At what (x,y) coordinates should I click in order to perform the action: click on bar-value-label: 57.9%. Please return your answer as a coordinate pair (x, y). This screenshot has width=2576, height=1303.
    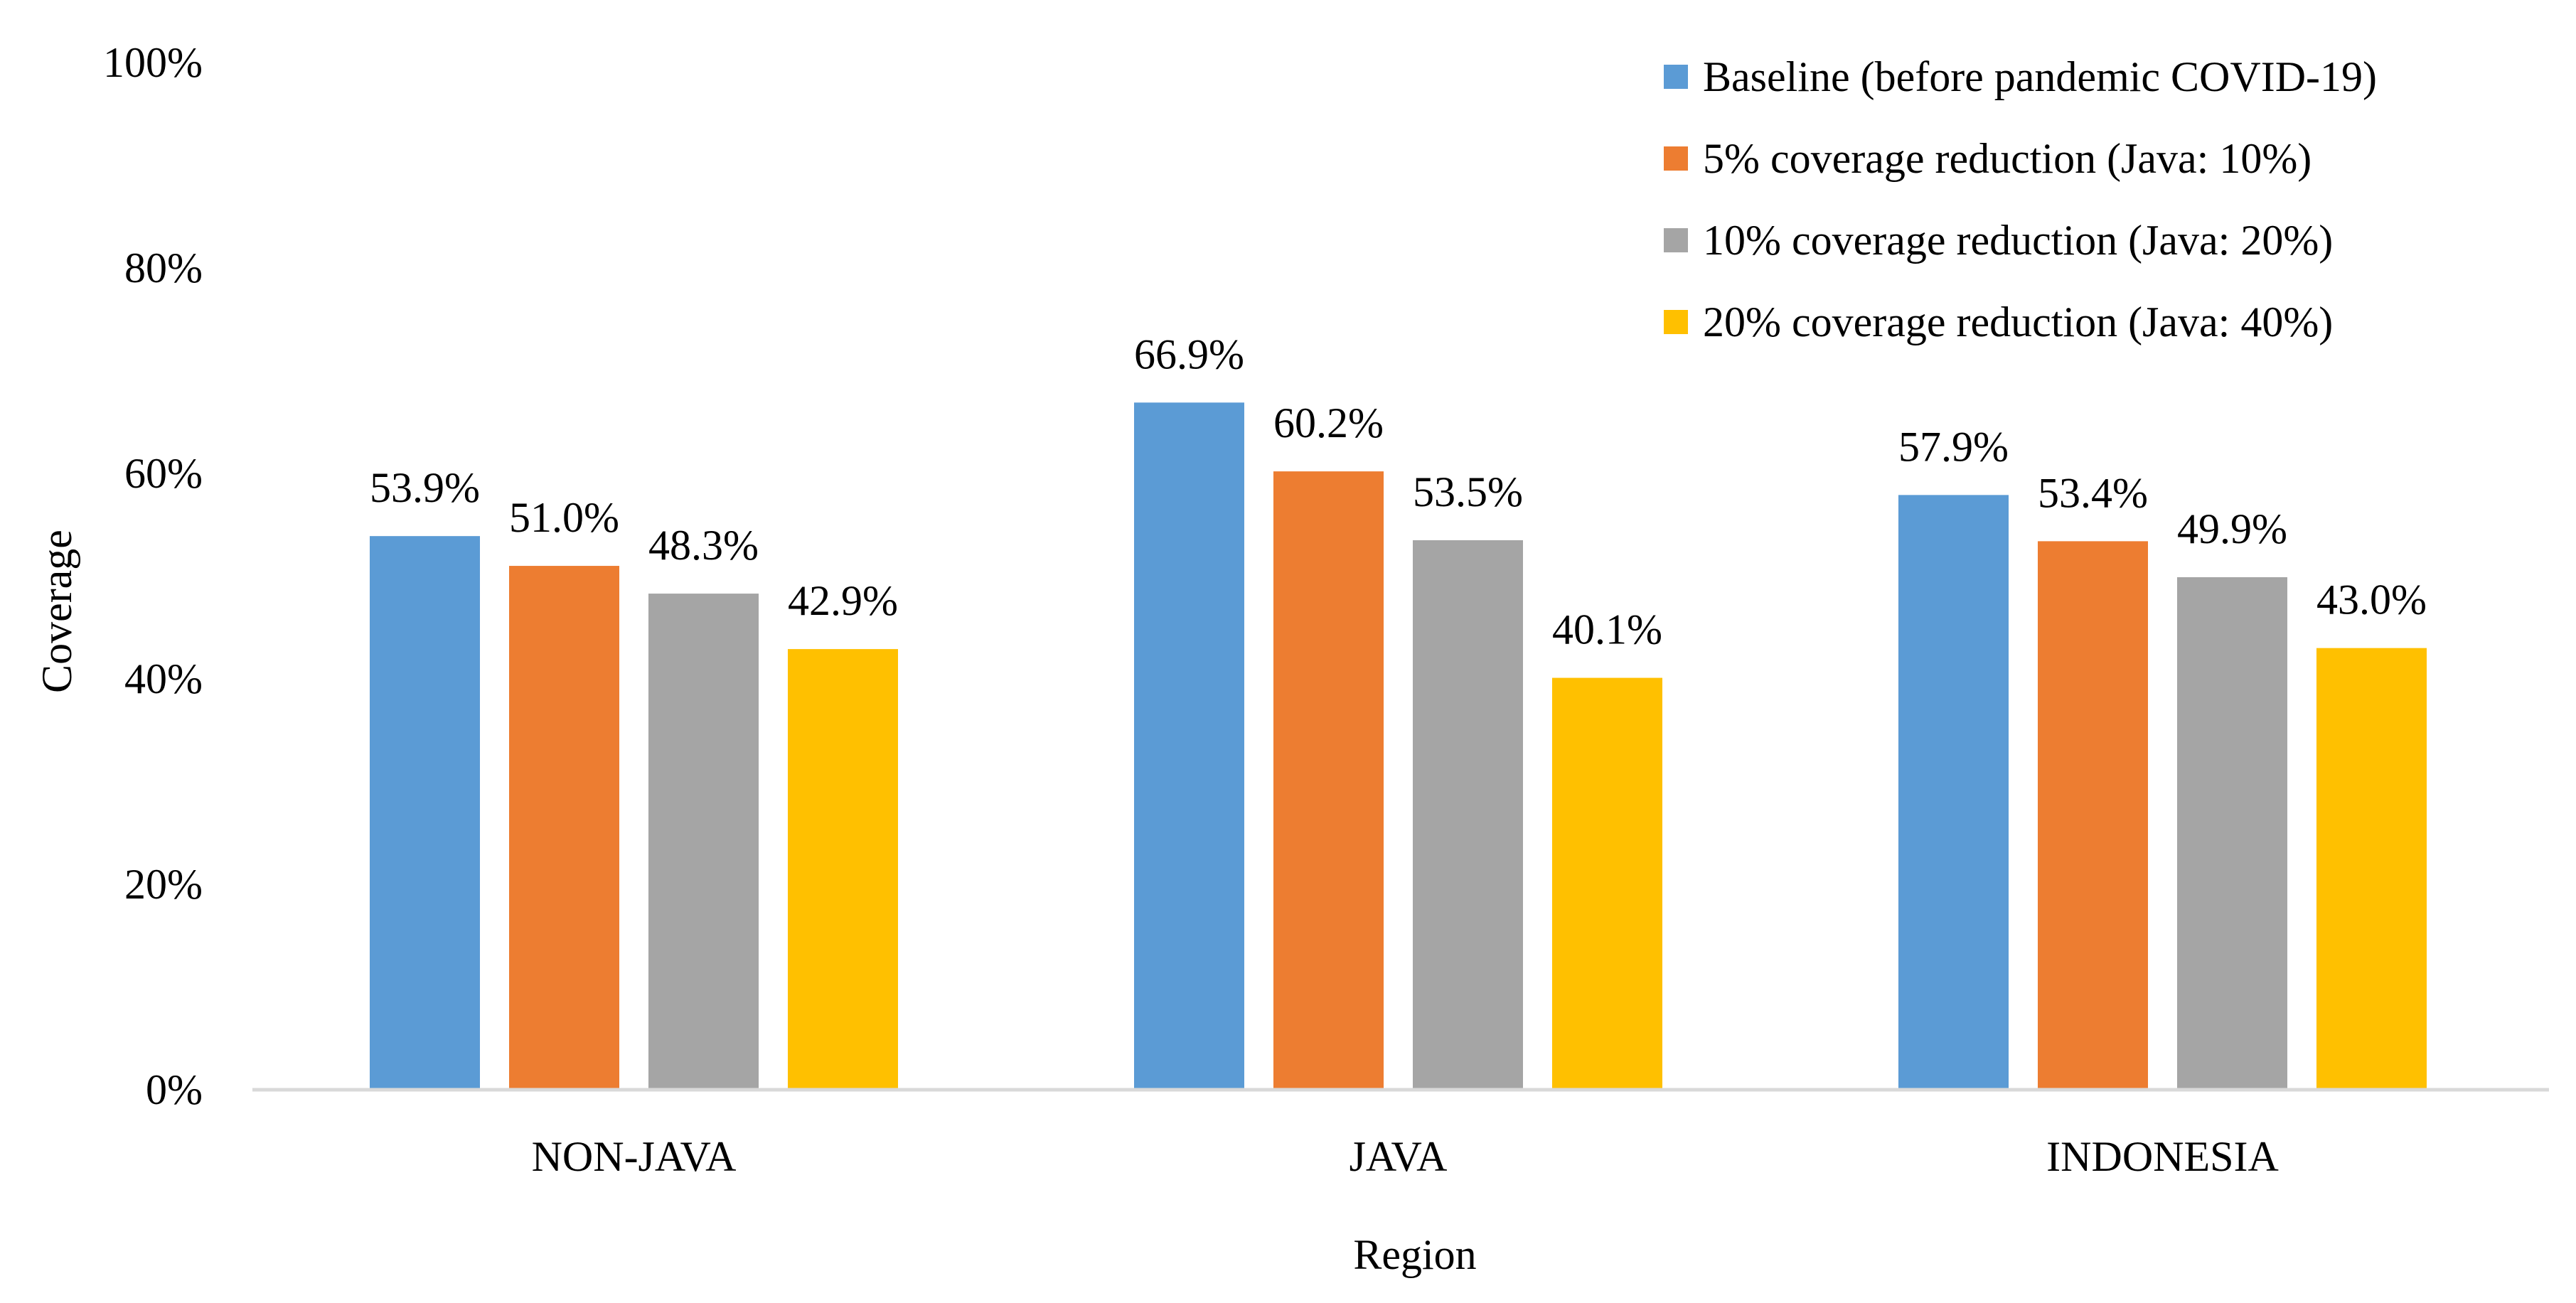
    Looking at the image, I should click on (1953, 446).